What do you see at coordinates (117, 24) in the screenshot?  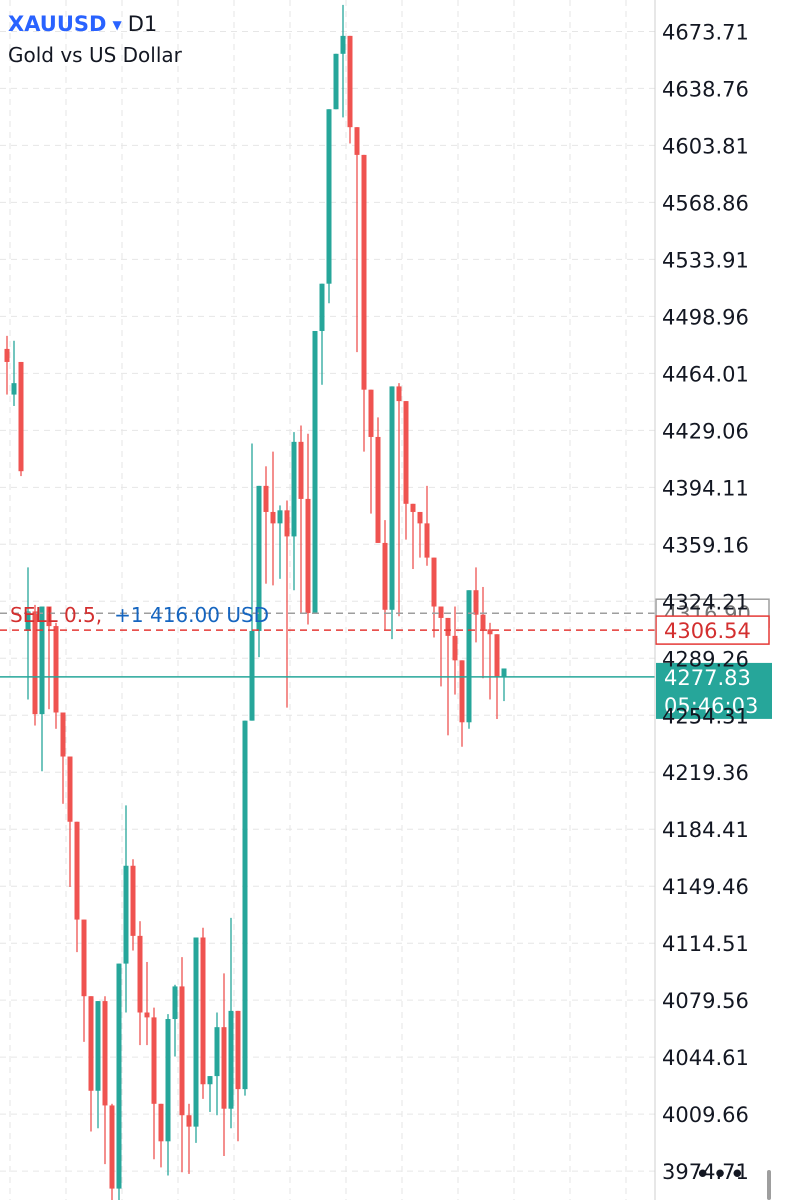 I see `symbol-dropdown-icon: ▼` at bounding box center [117, 24].